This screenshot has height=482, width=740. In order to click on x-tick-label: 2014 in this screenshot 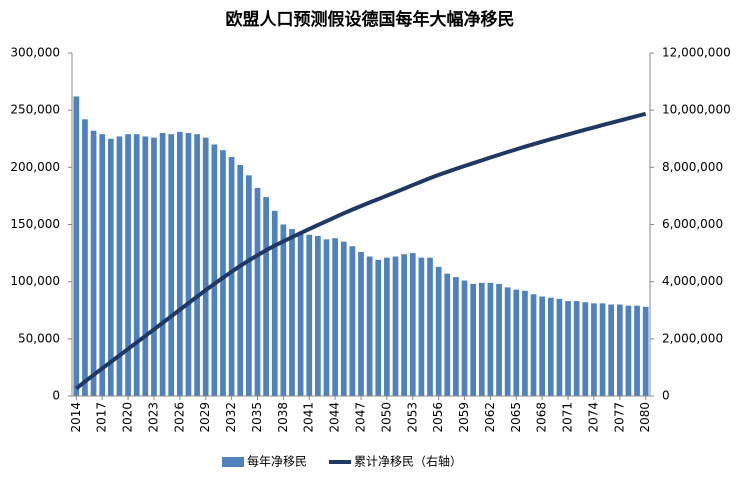, I will do `click(76, 417)`.